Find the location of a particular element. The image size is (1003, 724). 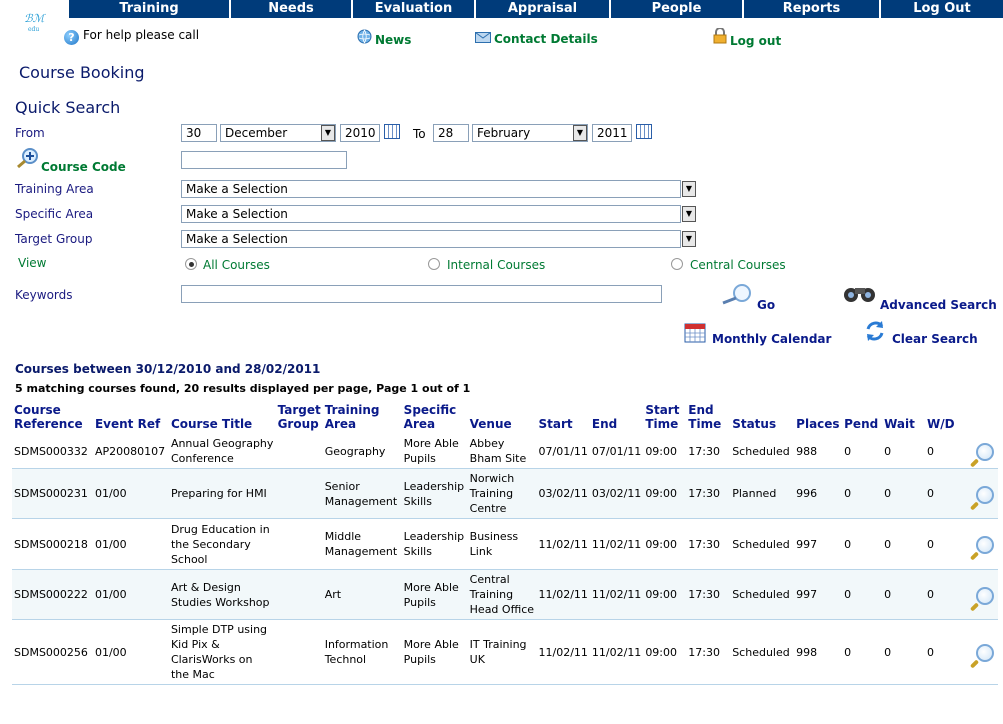

col-specific-area: Specific Area is located at coordinates (430, 417).